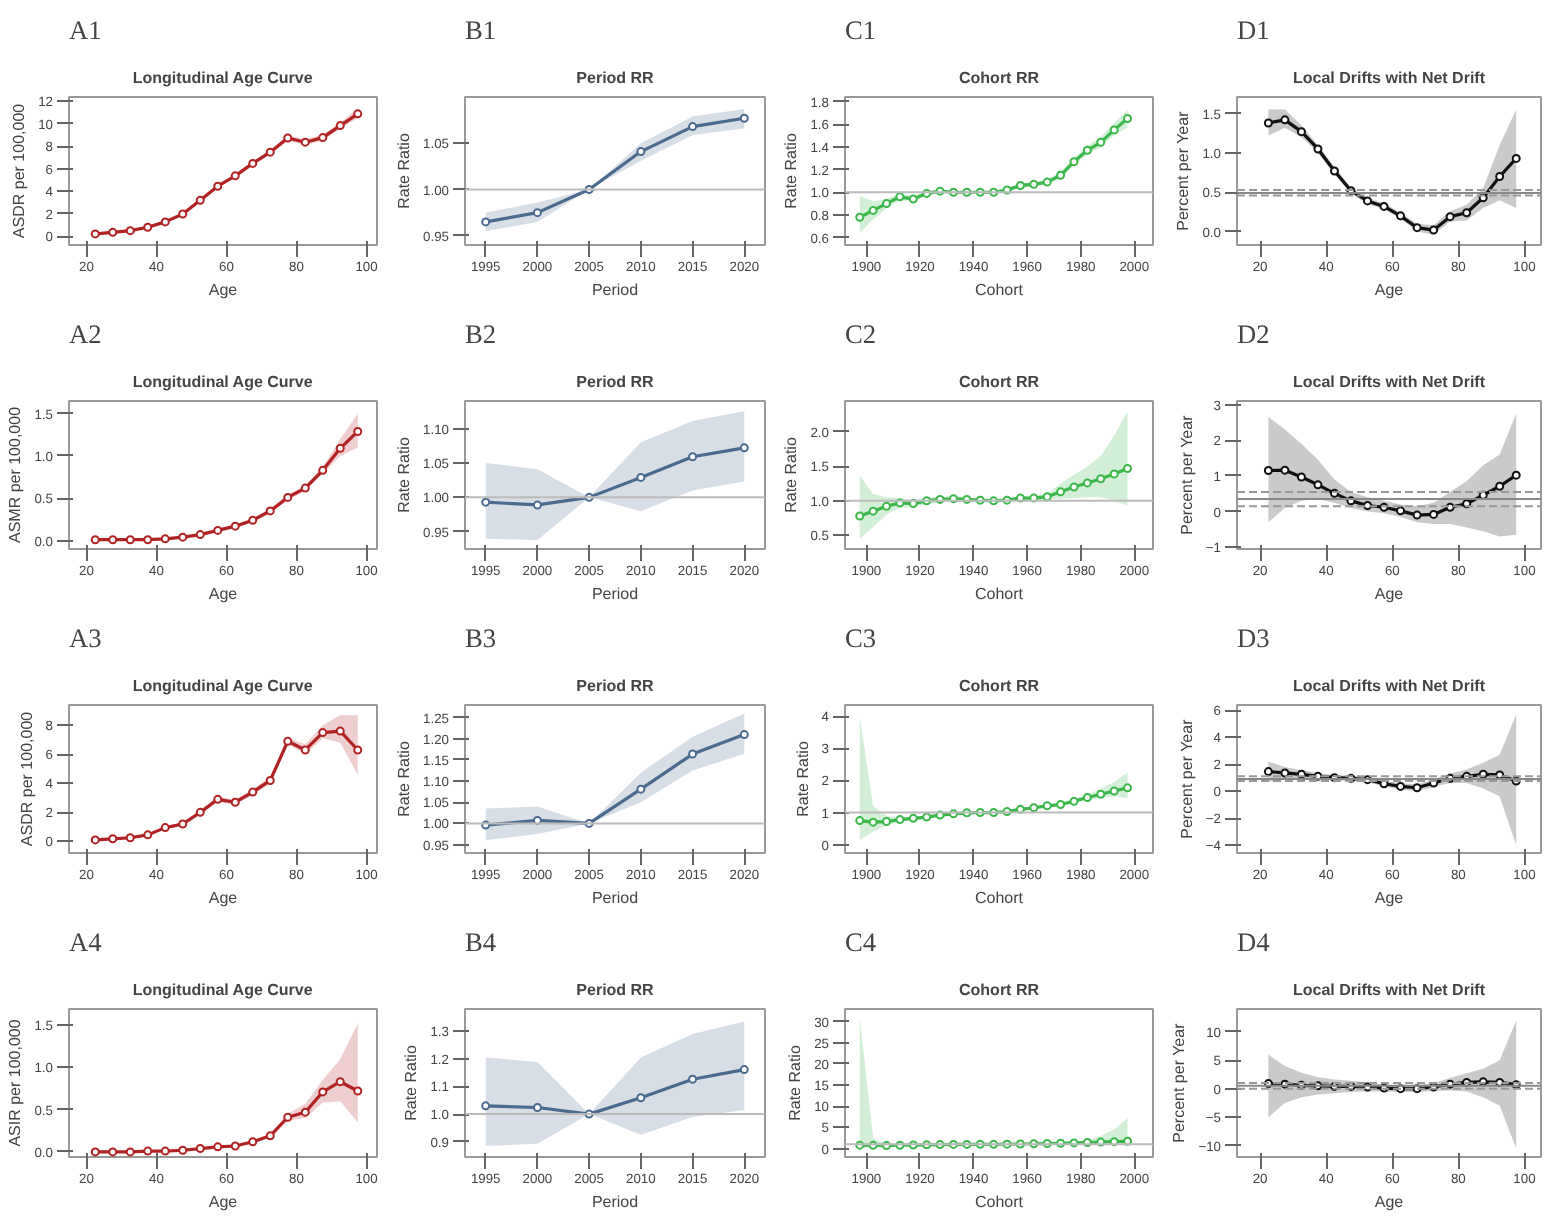 The width and height of the screenshot is (1558, 1216). Describe the element at coordinates (85, 30) in the screenshot. I see `text: A1` at that location.